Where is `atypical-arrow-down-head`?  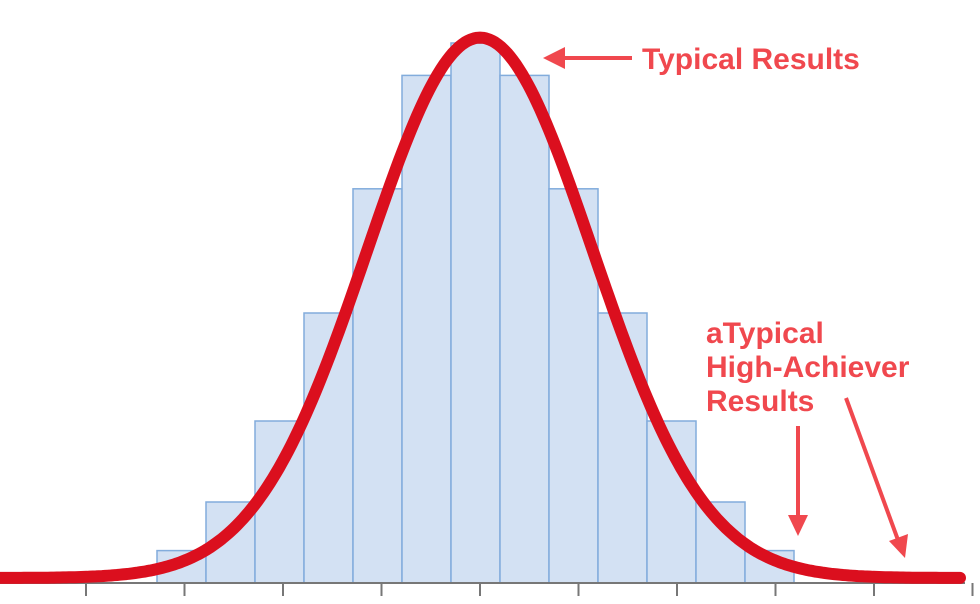 atypical-arrow-down-head is located at coordinates (798, 525).